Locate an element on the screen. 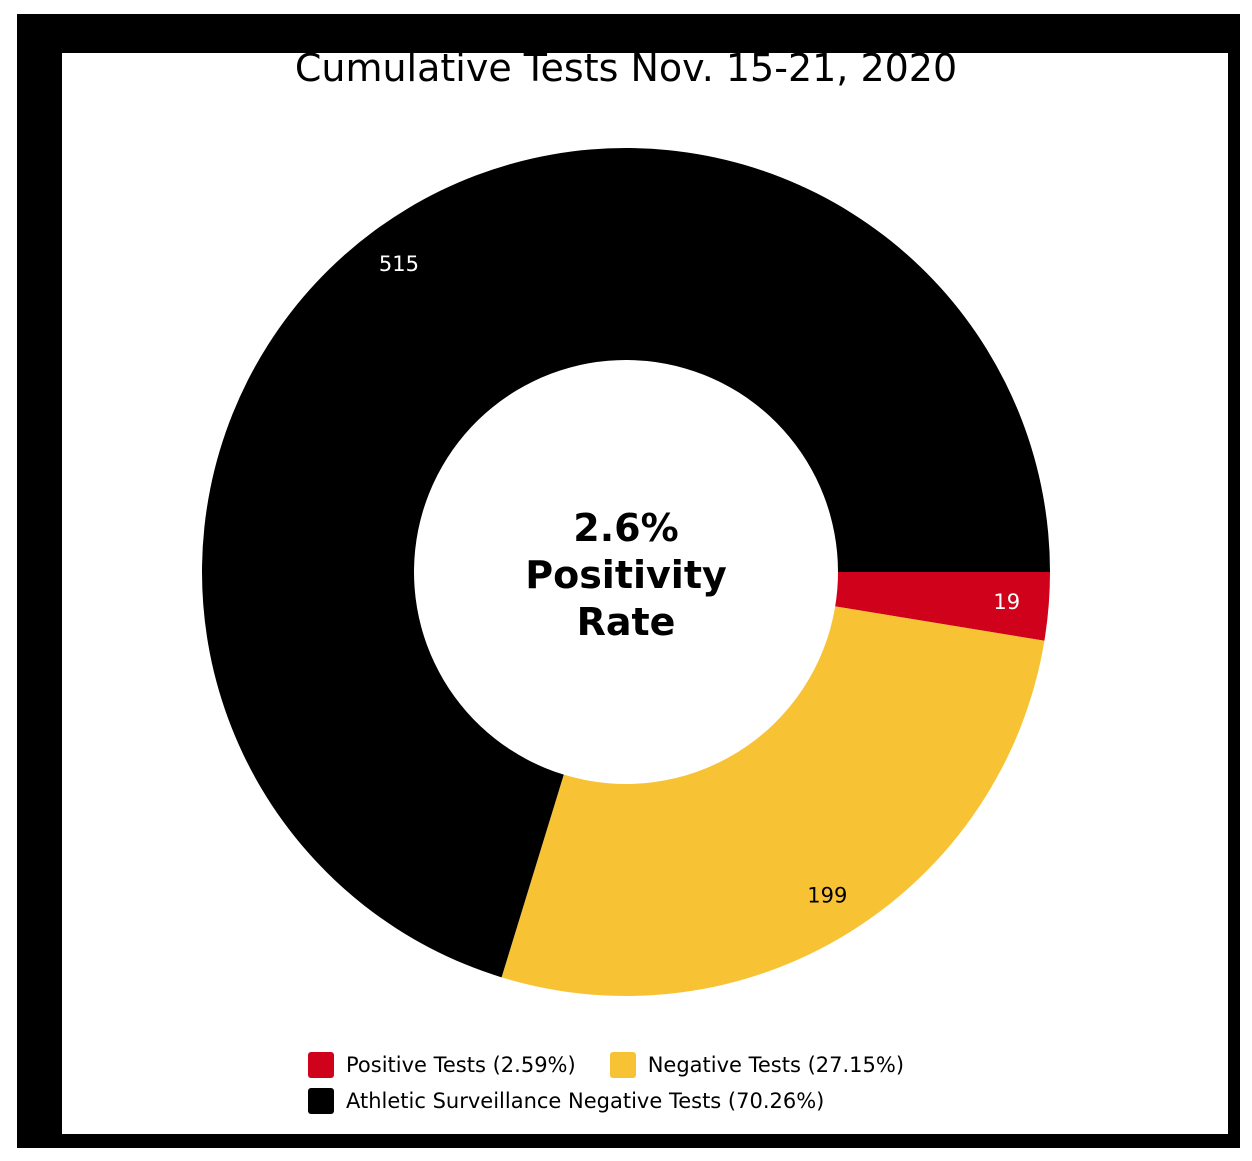  legend-swatch-positive is located at coordinates (321, 1065).